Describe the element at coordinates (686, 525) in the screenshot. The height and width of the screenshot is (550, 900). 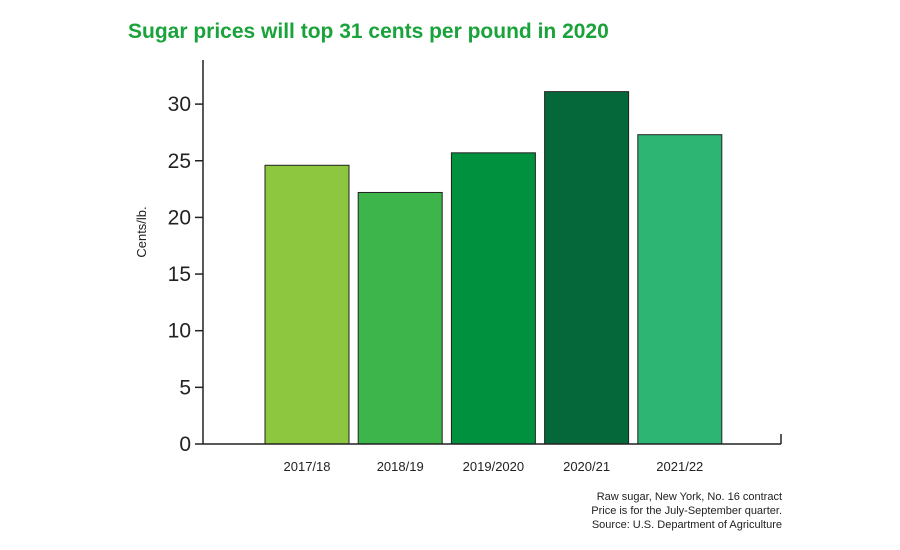
I see `footnote-line: Source: U.S. Department of Agriculture` at that location.